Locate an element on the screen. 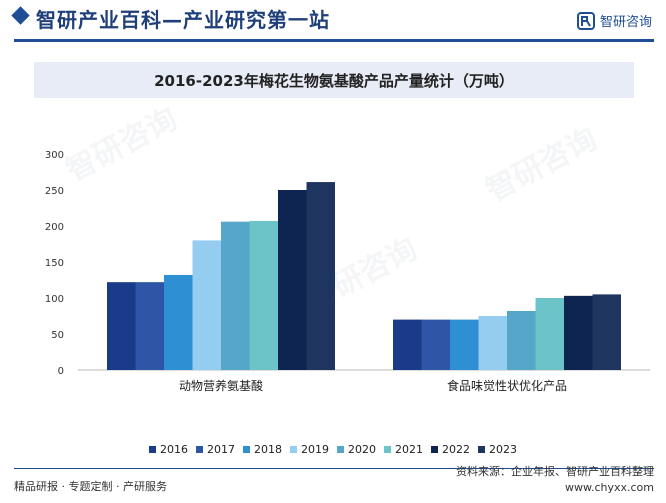  logo-icon is located at coordinates (585, 20).